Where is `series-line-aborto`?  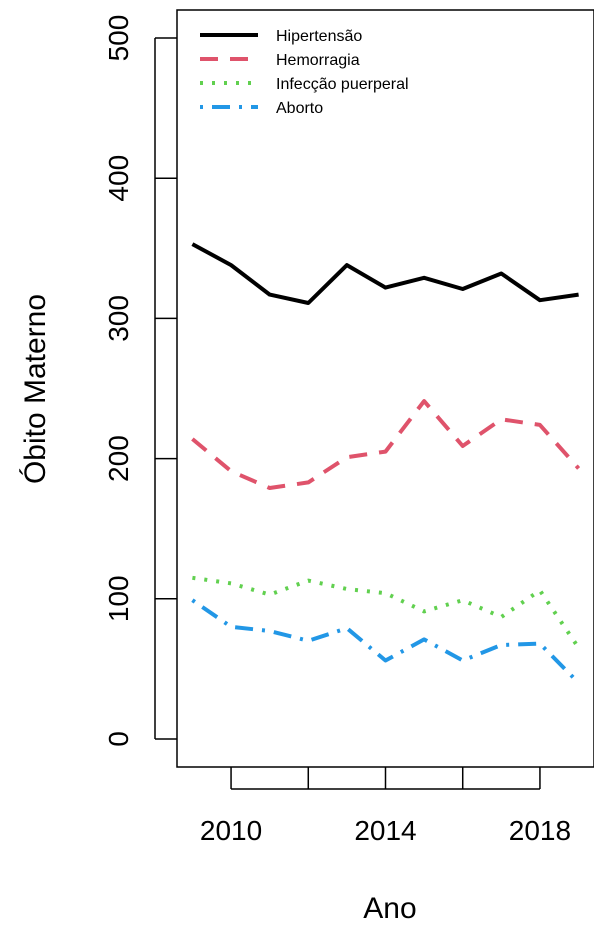
series-line-aborto is located at coordinates (386, 641).